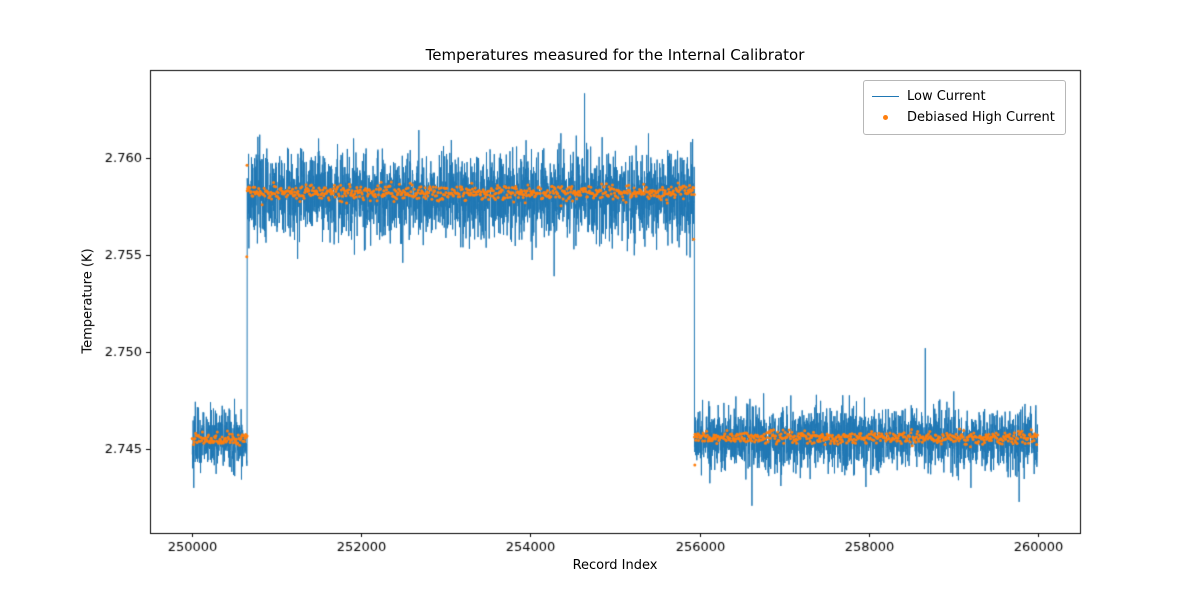 The width and height of the screenshot is (1200, 600). What do you see at coordinates (615, 565) in the screenshot?
I see `x-axis-label: Record Index` at bounding box center [615, 565].